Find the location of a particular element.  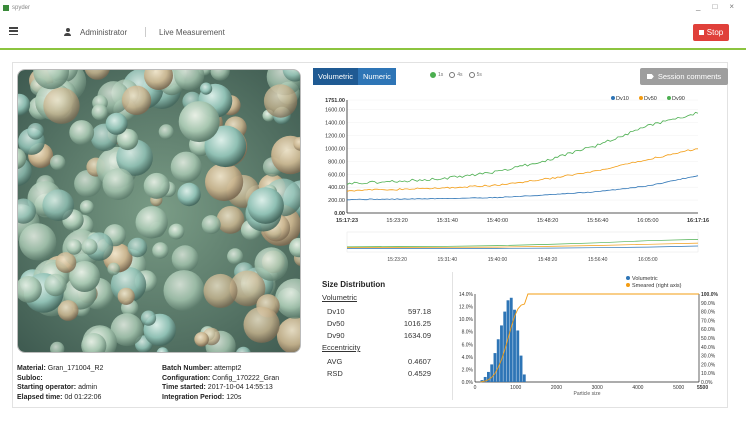

rsd-value: 0.4529 is located at coordinates (419, 373).